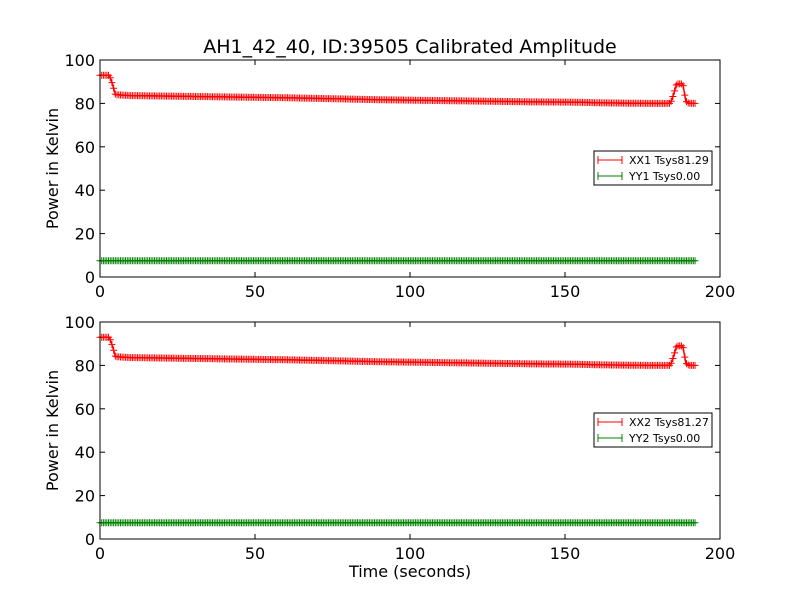  I want to click on legend-label: YY1 Tsys0.00, so click(664, 176).